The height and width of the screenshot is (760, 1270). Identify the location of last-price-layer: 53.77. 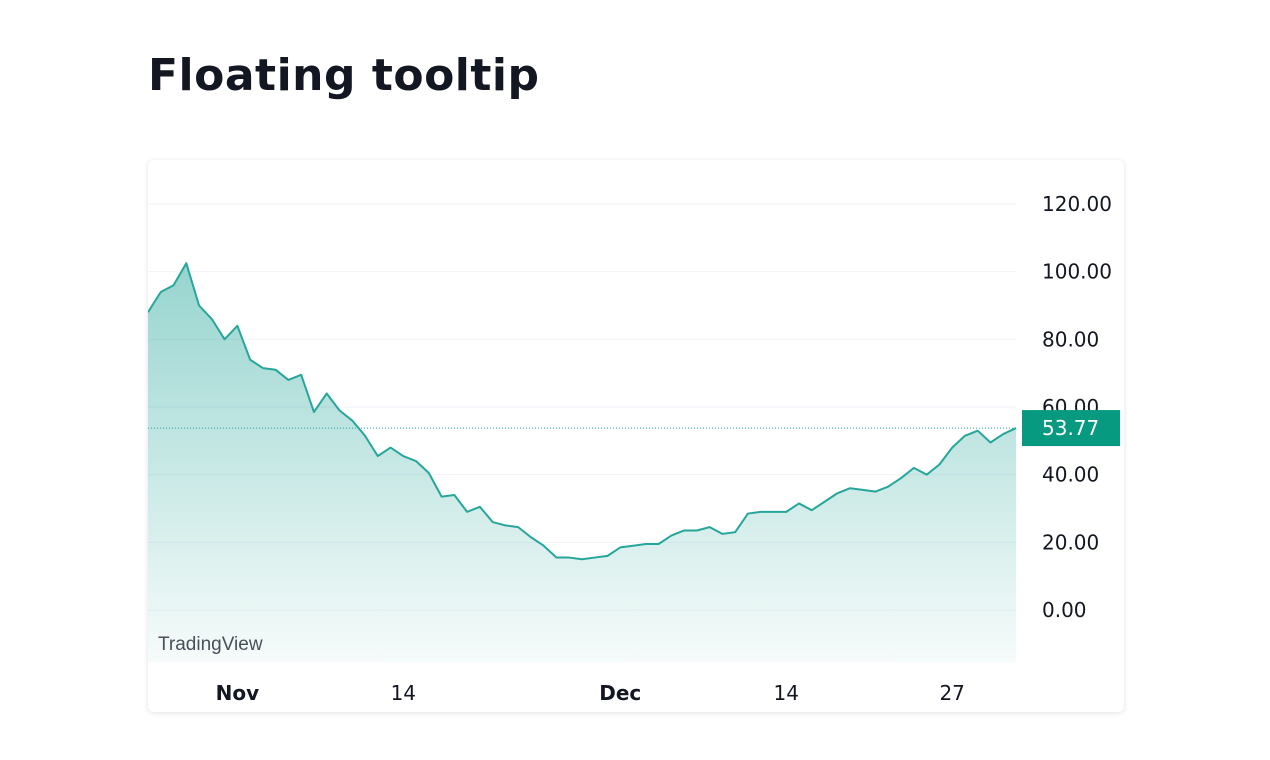
(1071, 428).